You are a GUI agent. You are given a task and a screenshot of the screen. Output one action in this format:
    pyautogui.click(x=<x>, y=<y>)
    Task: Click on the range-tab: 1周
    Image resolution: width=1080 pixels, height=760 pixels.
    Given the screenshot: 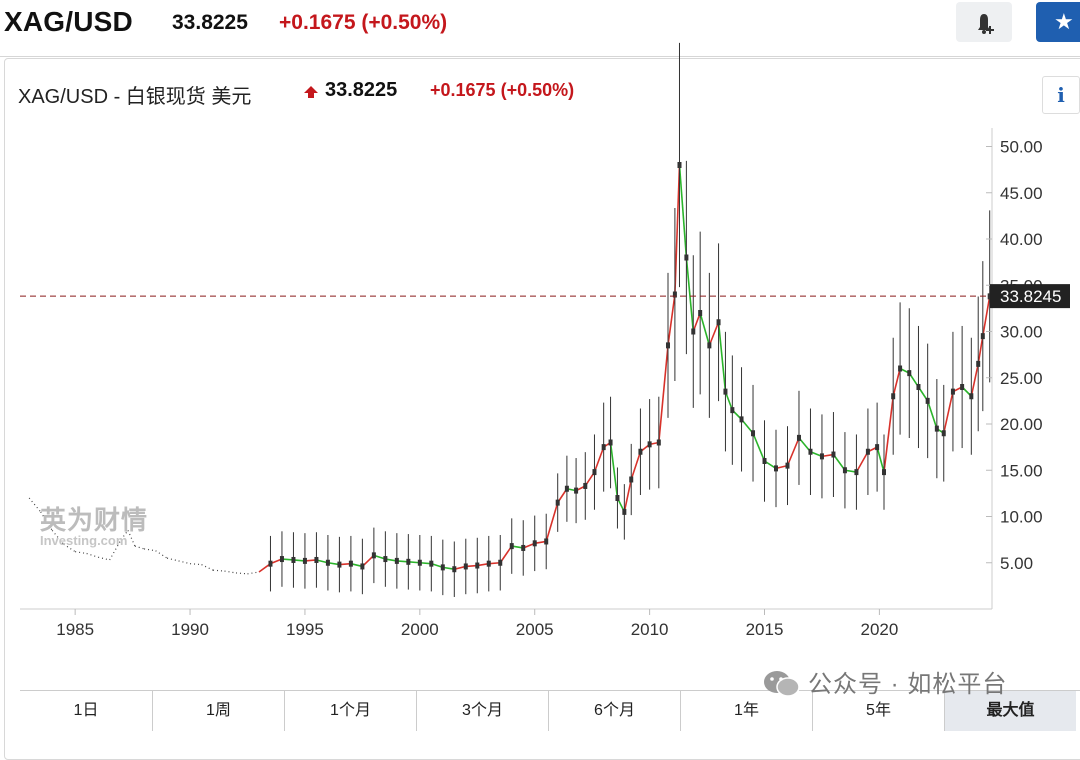 What is the action you would take?
    pyautogui.click(x=218, y=711)
    